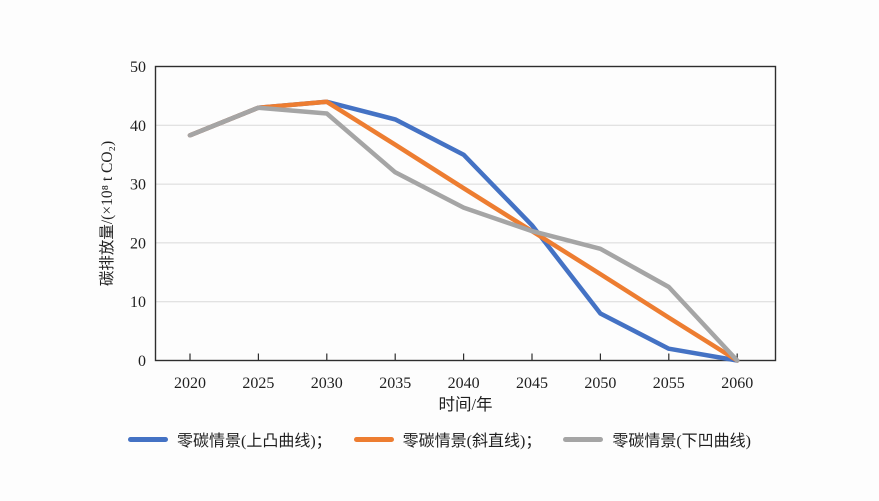  What do you see at coordinates (463, 357) in the screenshot?
I see `x-axis-ticks` at bounding box center [463, 357].